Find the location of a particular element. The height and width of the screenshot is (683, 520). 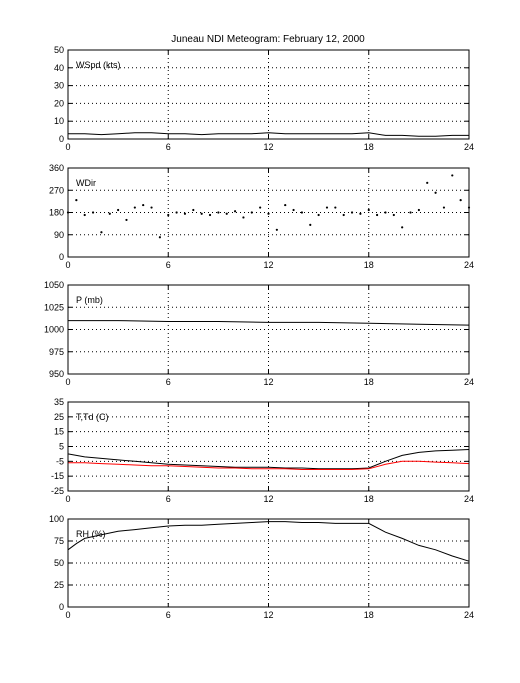

y-tick-label: 20 is located at coordinates (59, 103).